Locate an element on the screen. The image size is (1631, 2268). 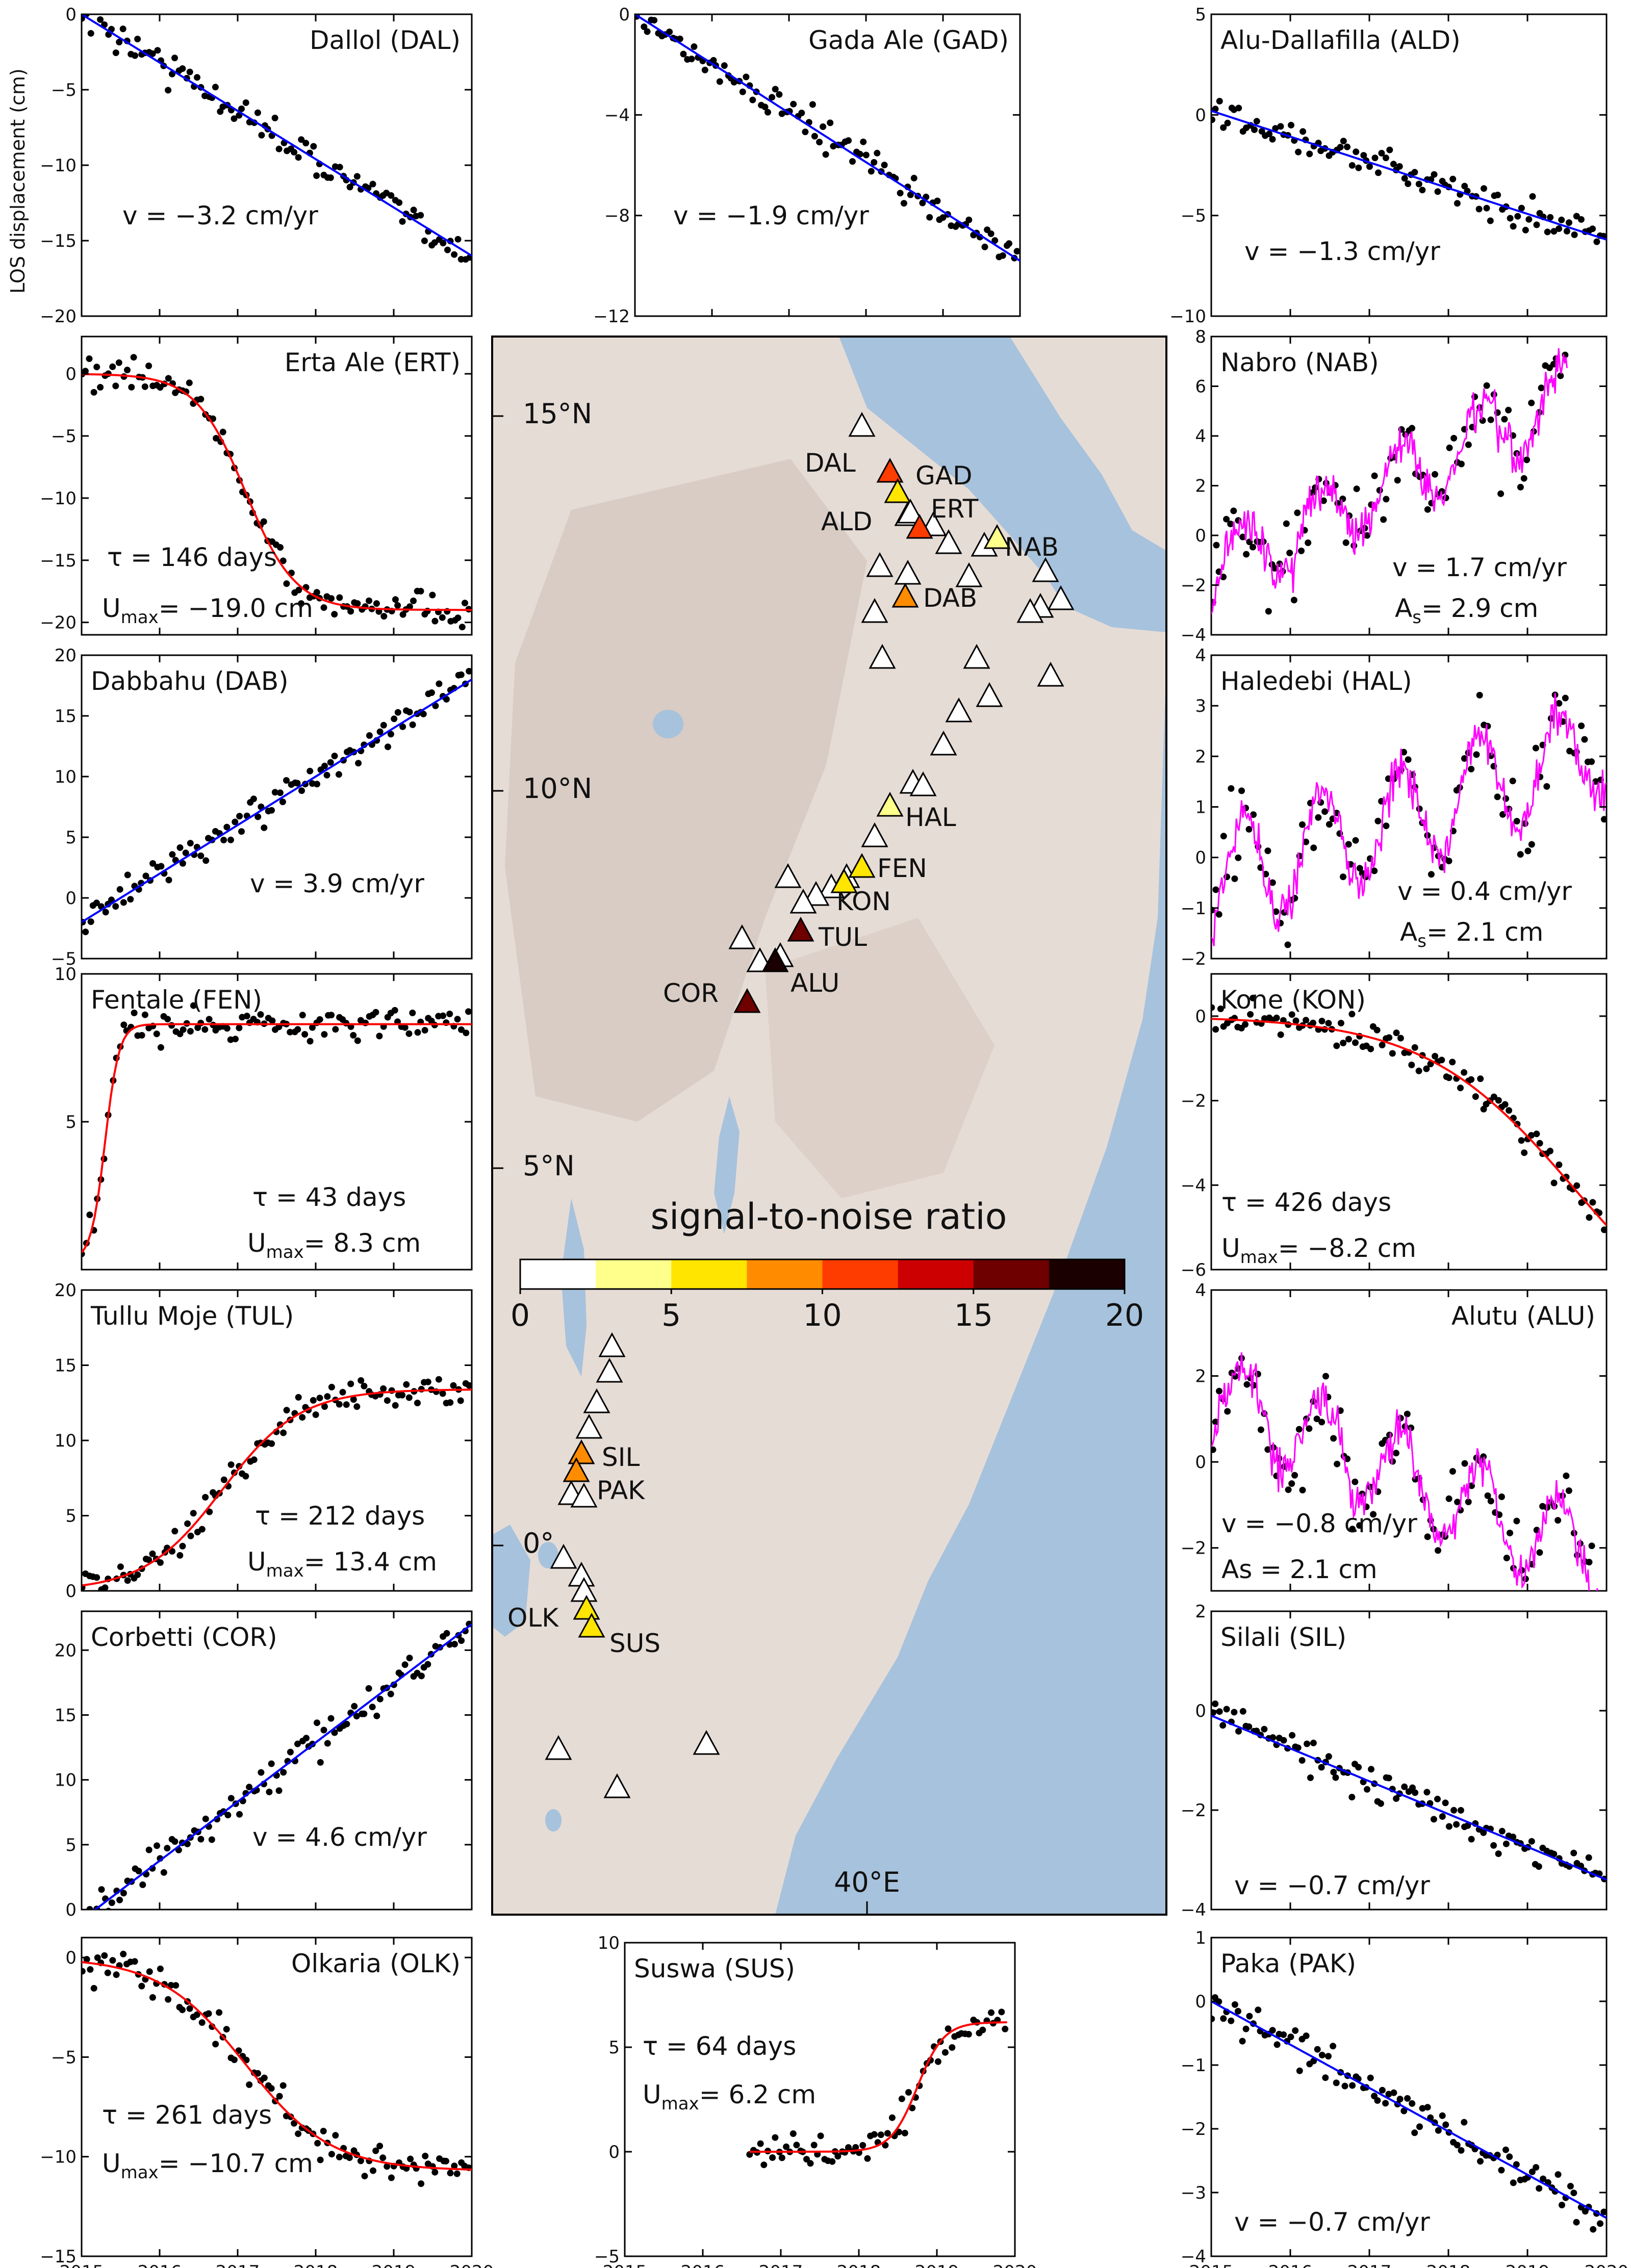
x-tick-label: 2016 is located at coordinates (160, 2265).